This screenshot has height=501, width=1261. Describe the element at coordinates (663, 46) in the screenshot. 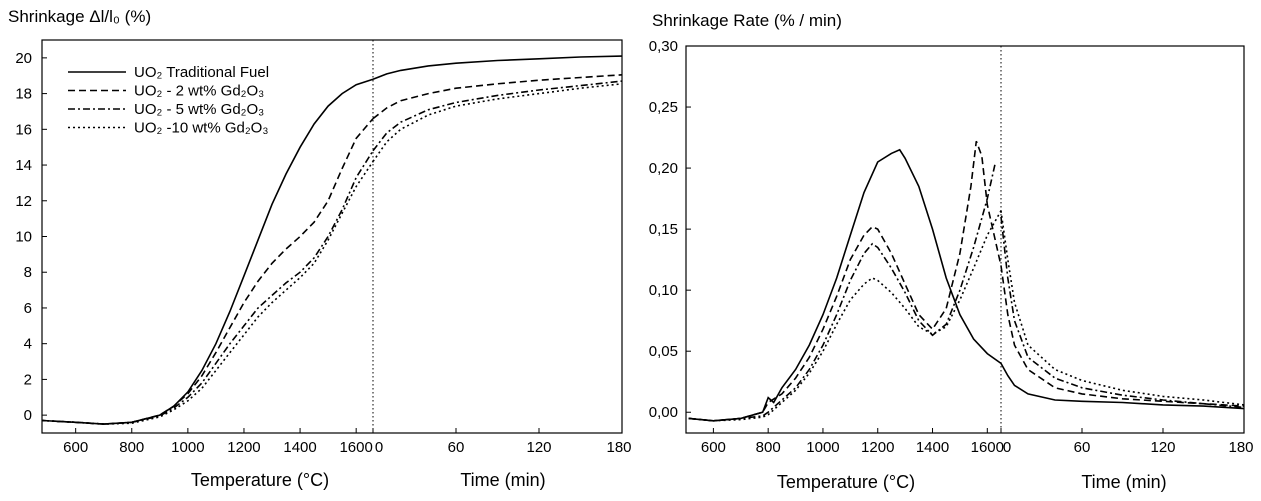

I see `y-tick-label: 0,30` at that location.